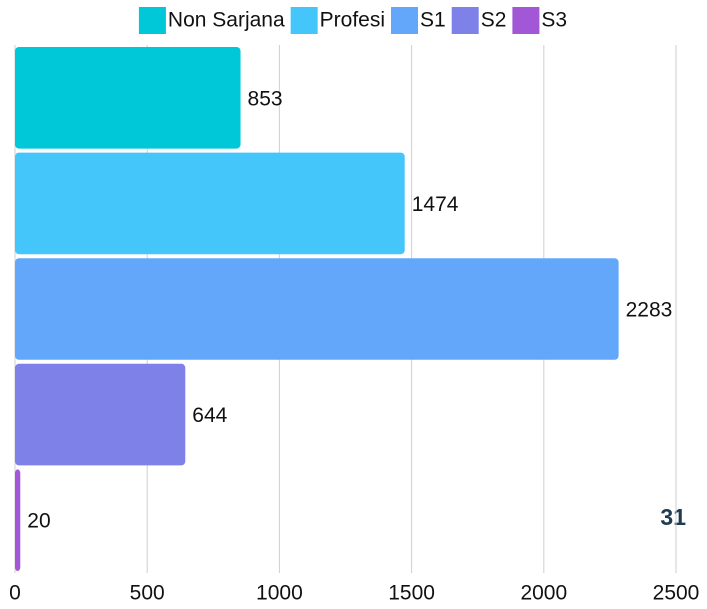  I want to click on legend-label: Non Sarjana, so click(226, 20).